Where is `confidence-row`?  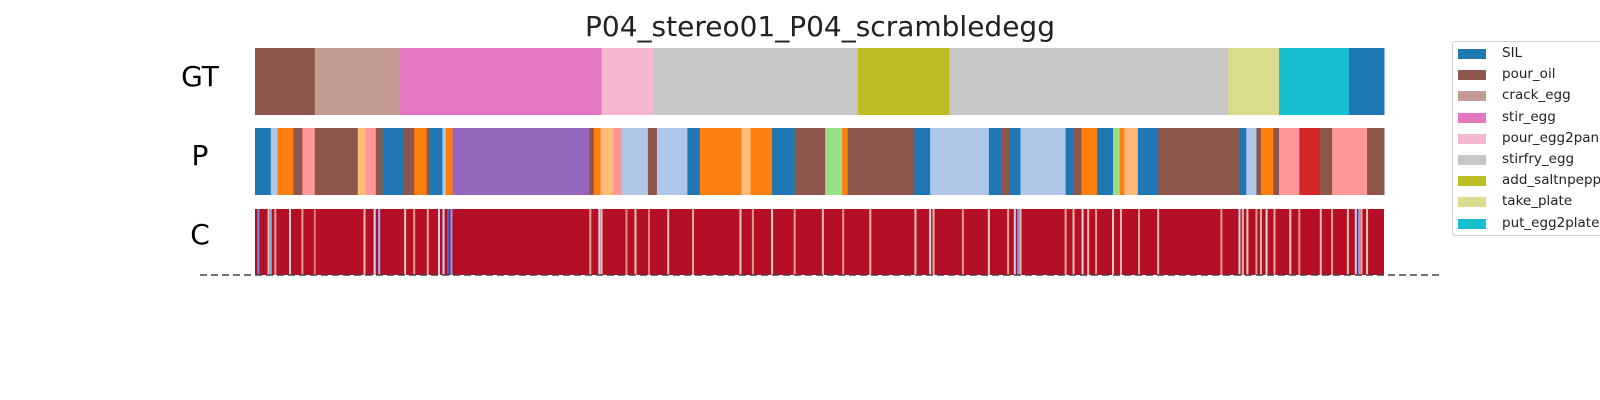
confidence-row is located at coordinates (819, 242).